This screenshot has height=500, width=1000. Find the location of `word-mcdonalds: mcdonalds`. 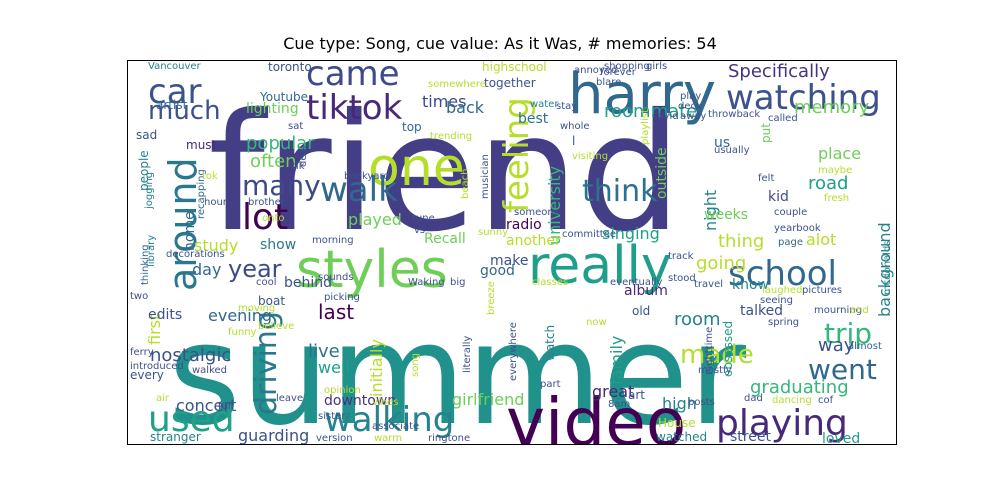

word-mcdonalds: mcdonalds is located at coordinates (887, 267).